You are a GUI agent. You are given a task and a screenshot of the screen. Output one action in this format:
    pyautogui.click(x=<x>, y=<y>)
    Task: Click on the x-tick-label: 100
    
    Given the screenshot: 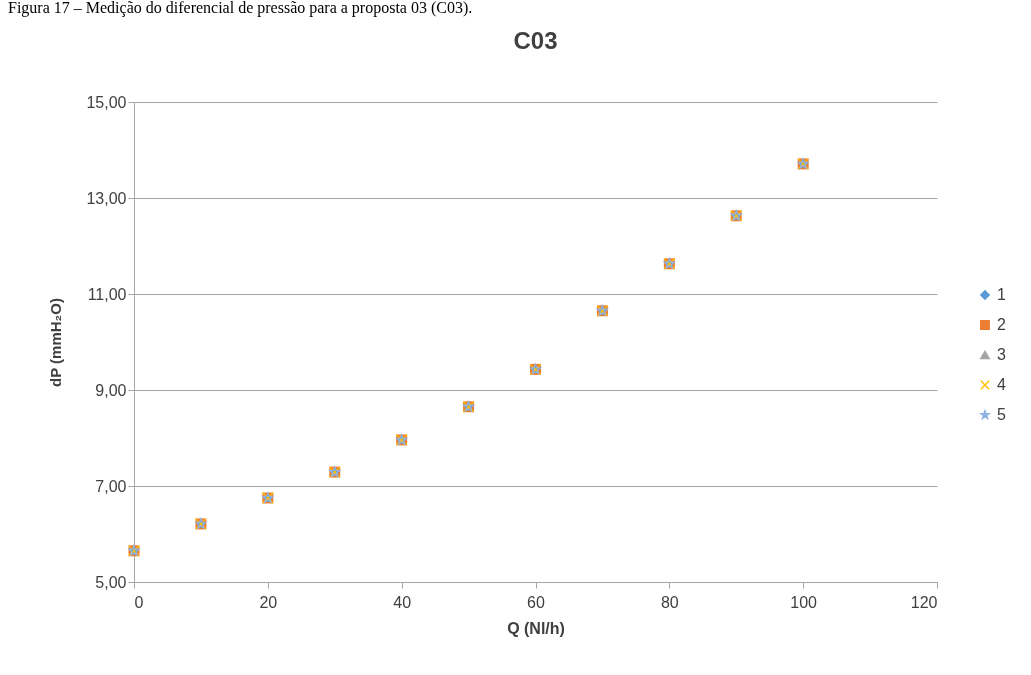 What is the action you would take?
    pyautogui.click(x=804, y=602)
    